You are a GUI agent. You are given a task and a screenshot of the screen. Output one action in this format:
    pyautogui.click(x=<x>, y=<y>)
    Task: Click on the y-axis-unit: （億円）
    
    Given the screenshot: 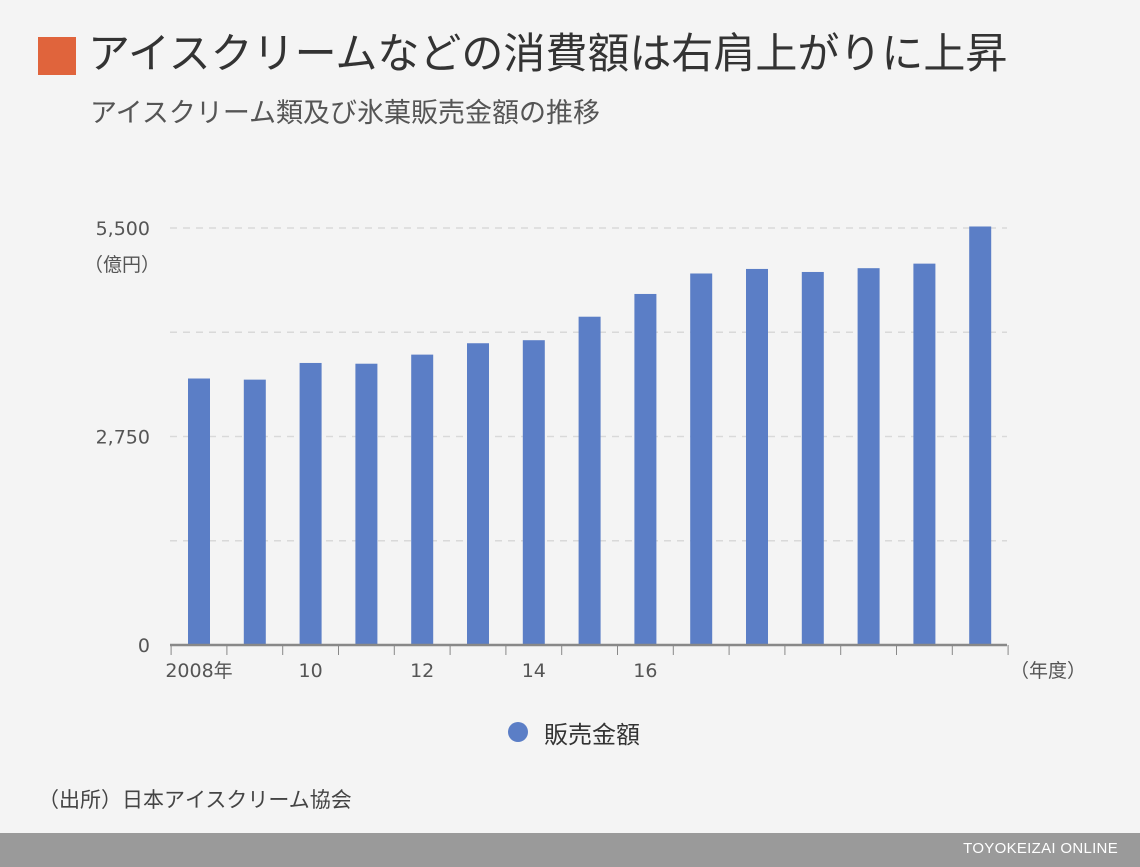 What is the action you would take?
    pyautogui.click(x=122, y=265)
    